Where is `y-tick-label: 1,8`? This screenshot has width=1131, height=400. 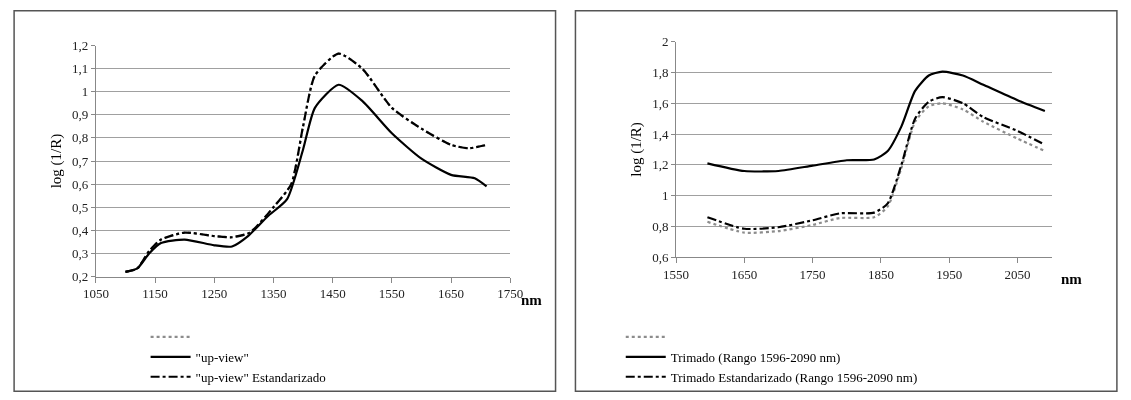
y-tick-label: 1,8 is located at coordinates (660, 72).